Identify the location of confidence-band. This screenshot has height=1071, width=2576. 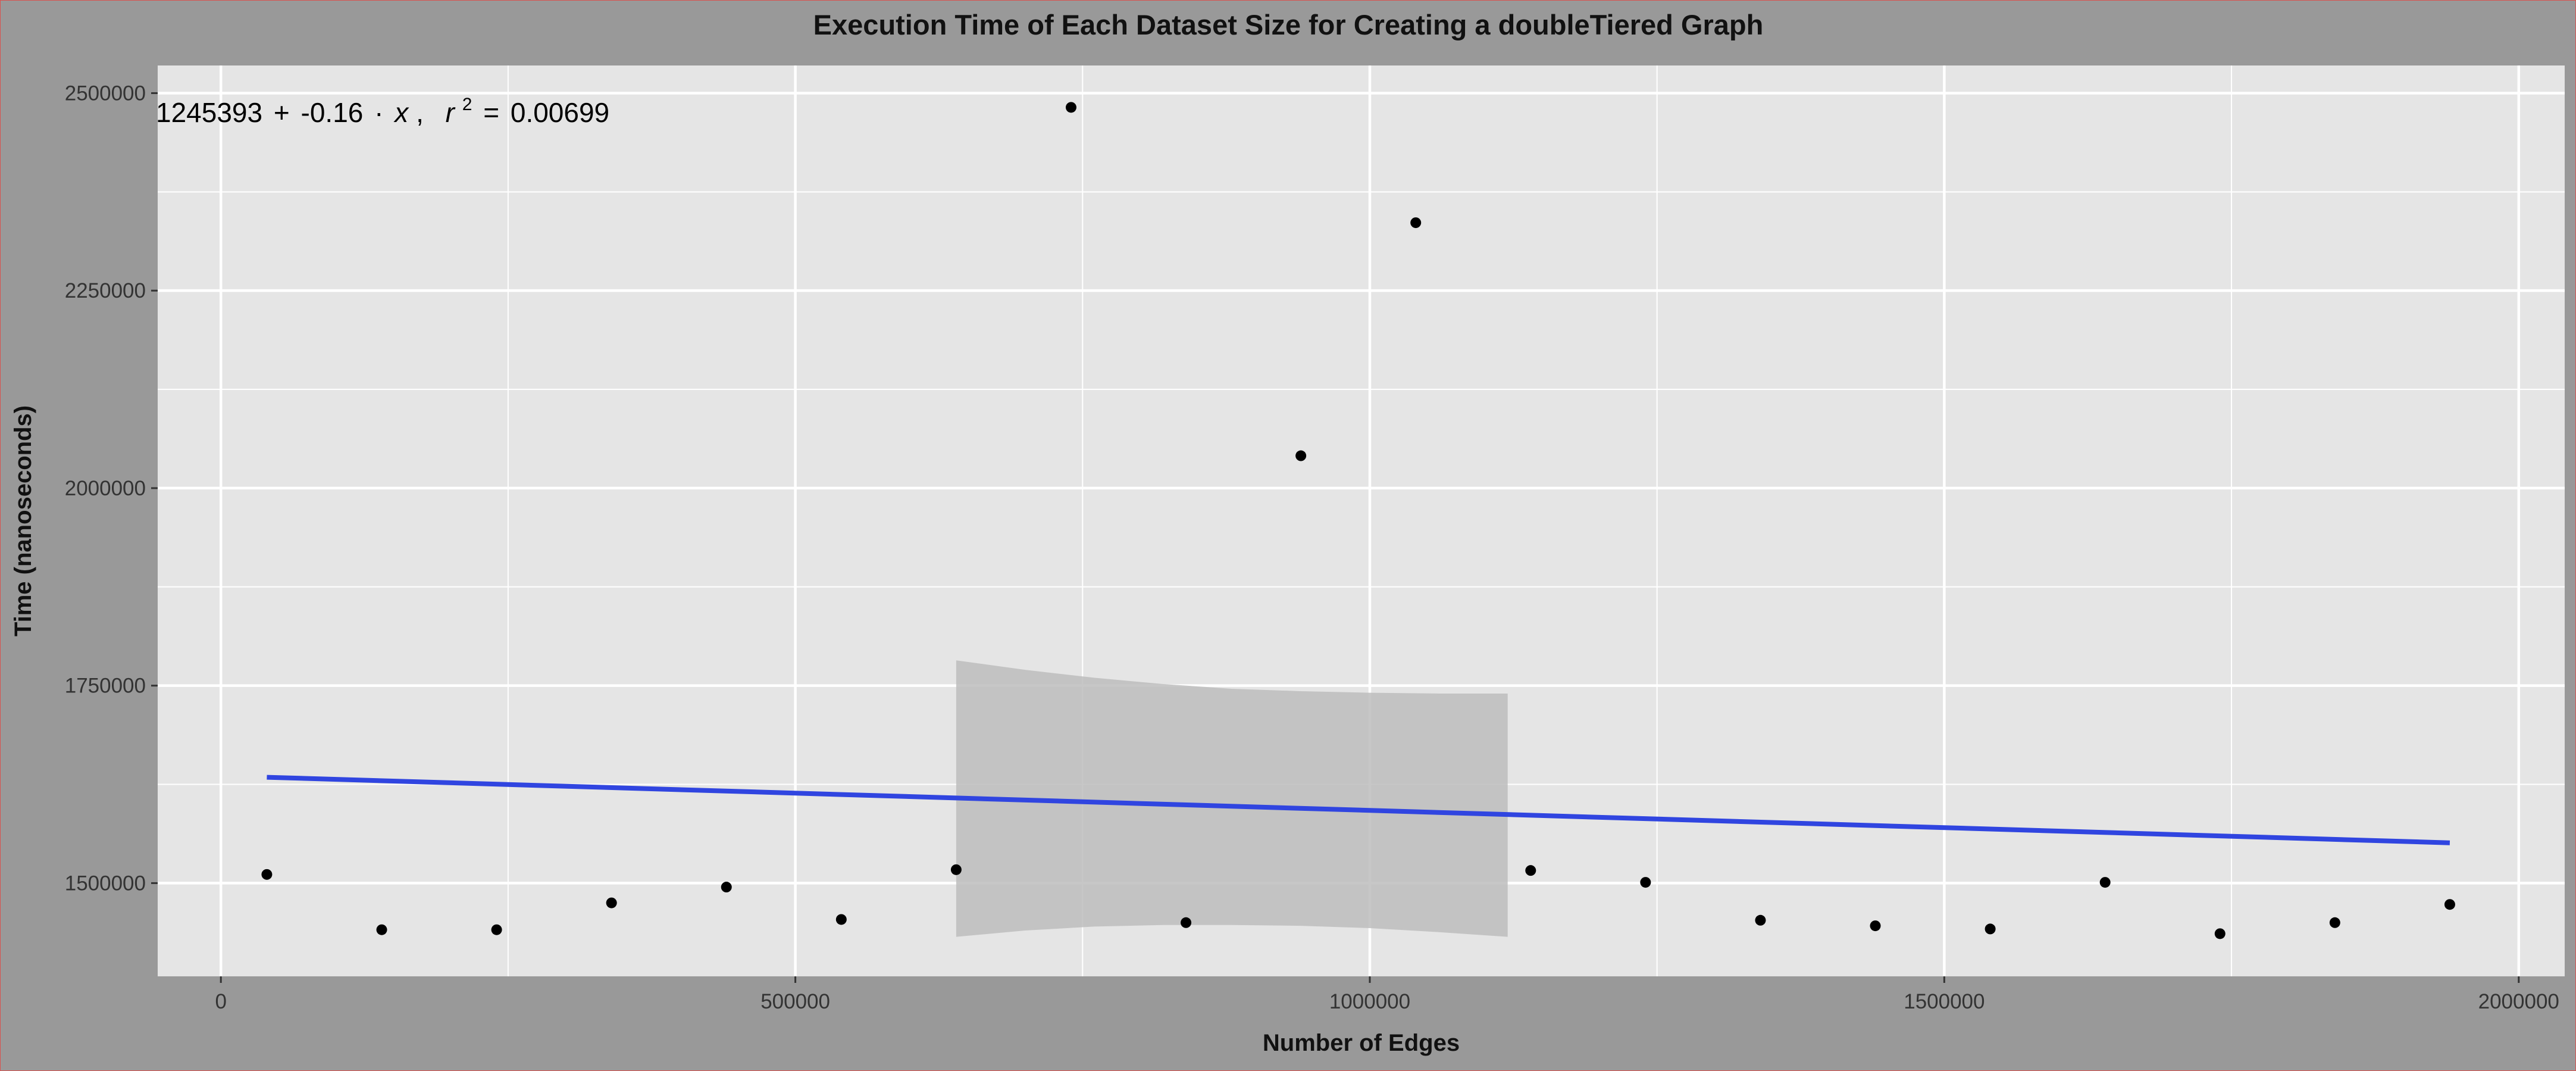
(1232, 799).